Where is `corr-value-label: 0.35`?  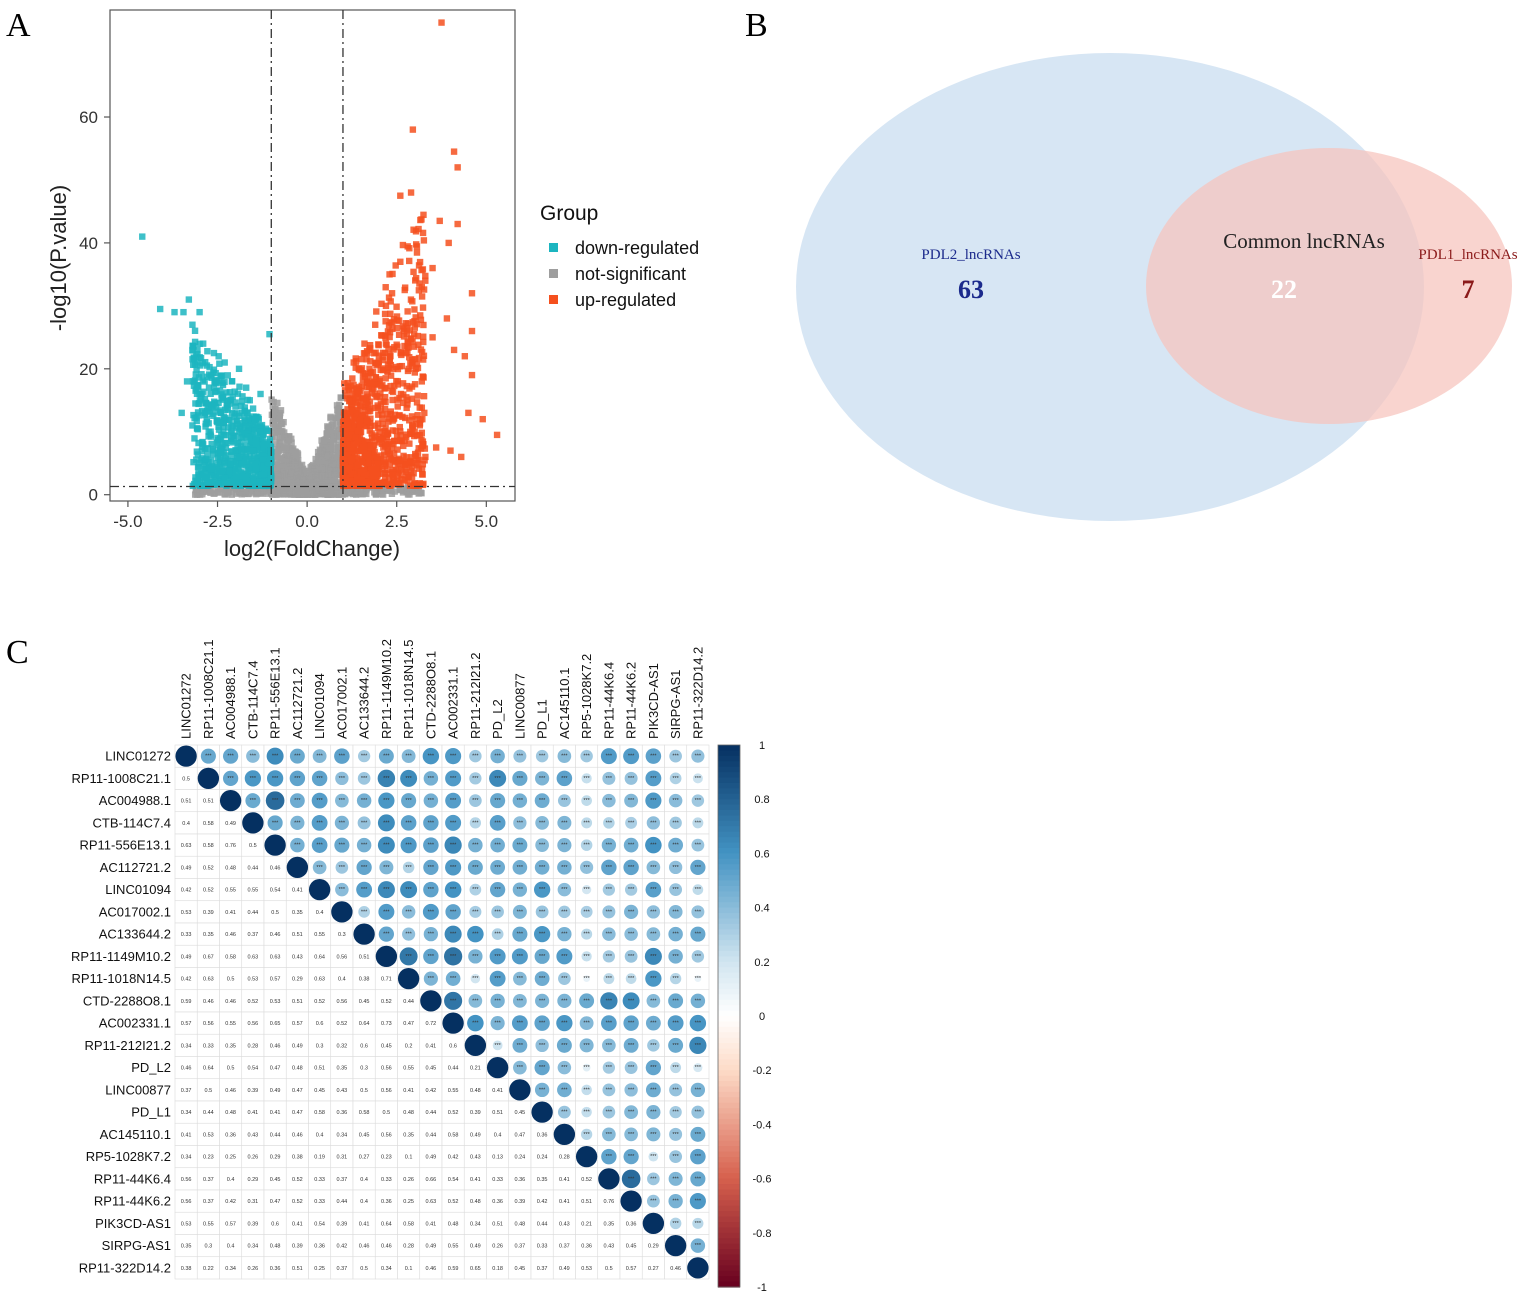 corr-value-label: 0.35 is located at coordinates (342, 1069).